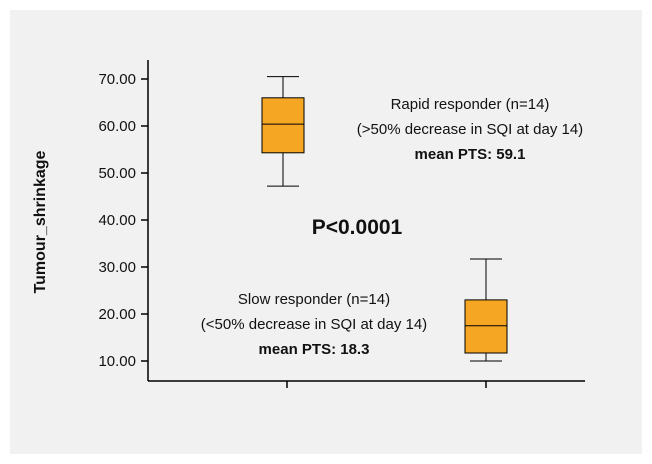 The image size is (652, 464). I want to click on box-1-body, so click(283, 125).